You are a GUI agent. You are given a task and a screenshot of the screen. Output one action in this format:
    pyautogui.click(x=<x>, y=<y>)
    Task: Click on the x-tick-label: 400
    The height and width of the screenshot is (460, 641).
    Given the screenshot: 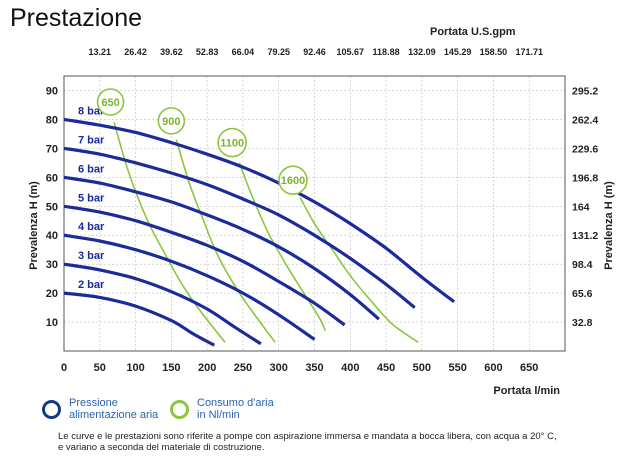 What is the action you would take?
    pyautogui.click(x=350, y=368)
    